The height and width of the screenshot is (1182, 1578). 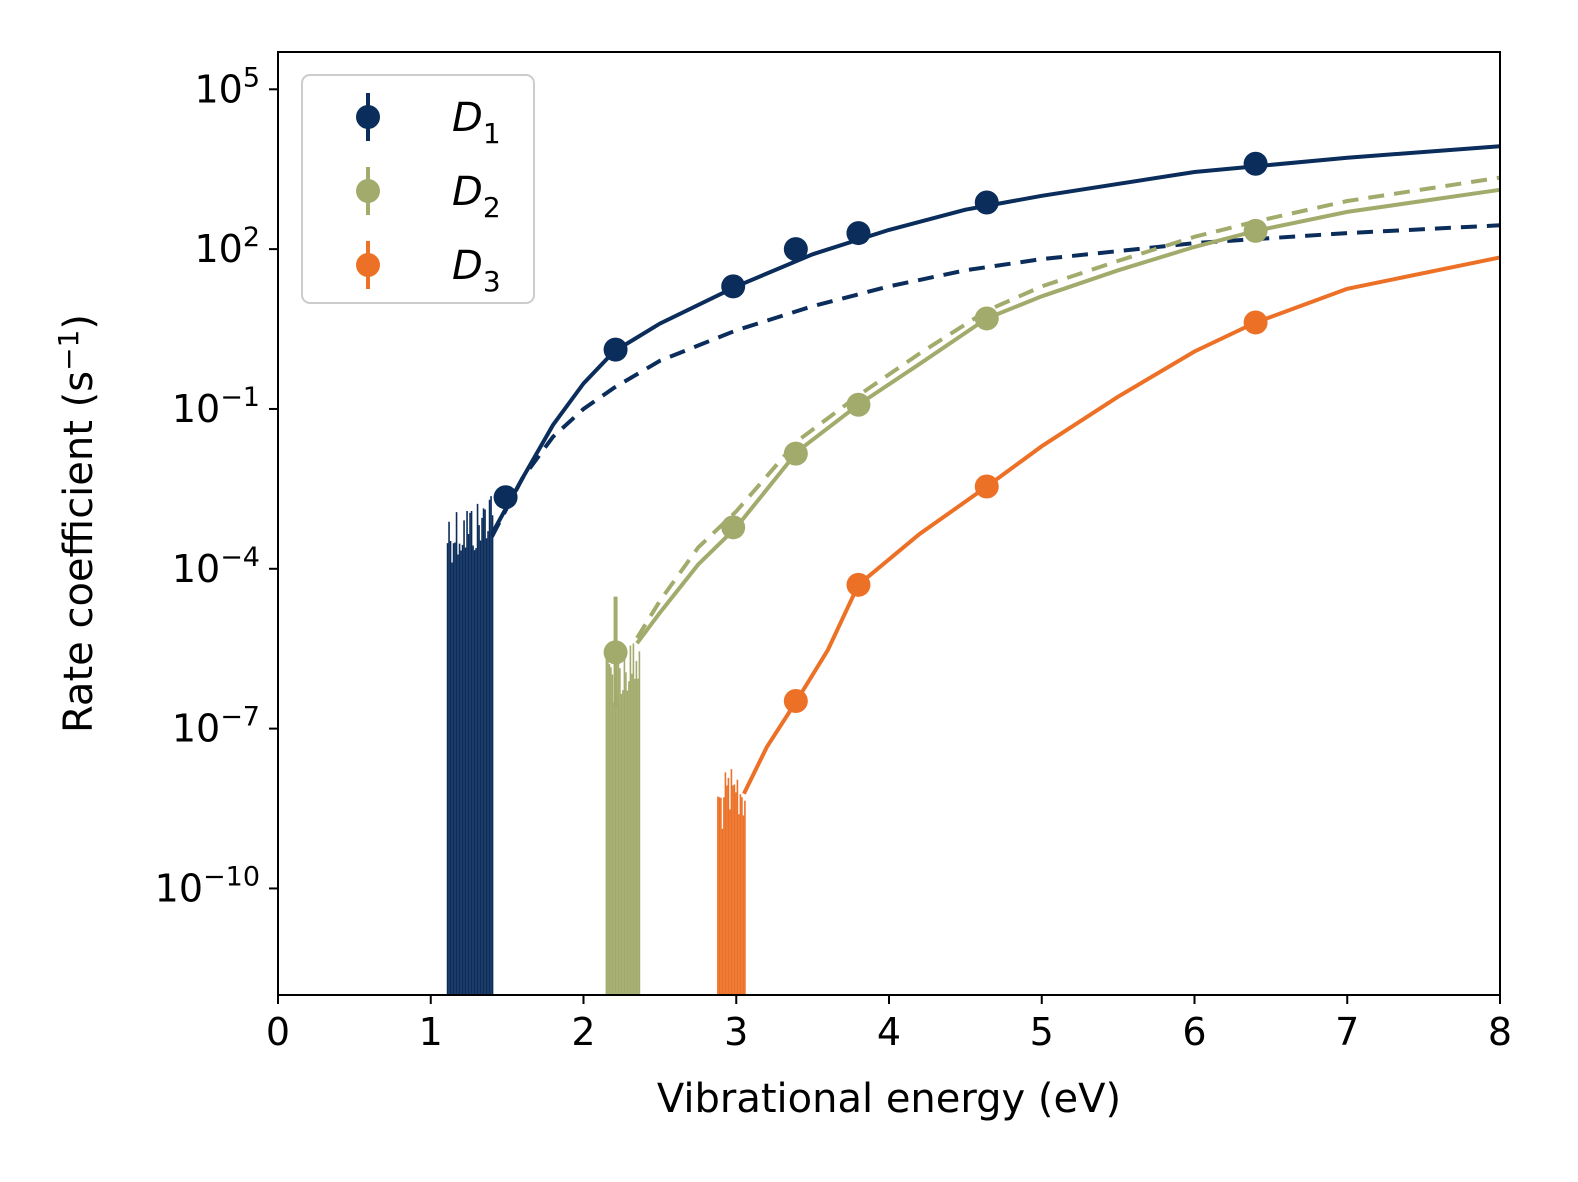 I want to click on x-tick-label: 6, so click(x=1194, y=1032).